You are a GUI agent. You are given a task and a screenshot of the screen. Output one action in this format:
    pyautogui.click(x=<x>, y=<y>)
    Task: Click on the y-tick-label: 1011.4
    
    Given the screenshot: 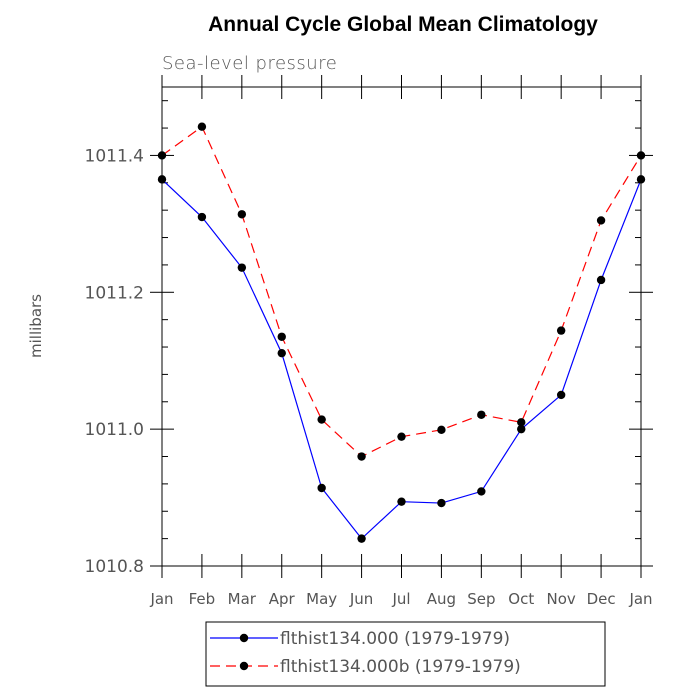 What is the action you would take?
    pyautogui.click(x=114, y=156)
    